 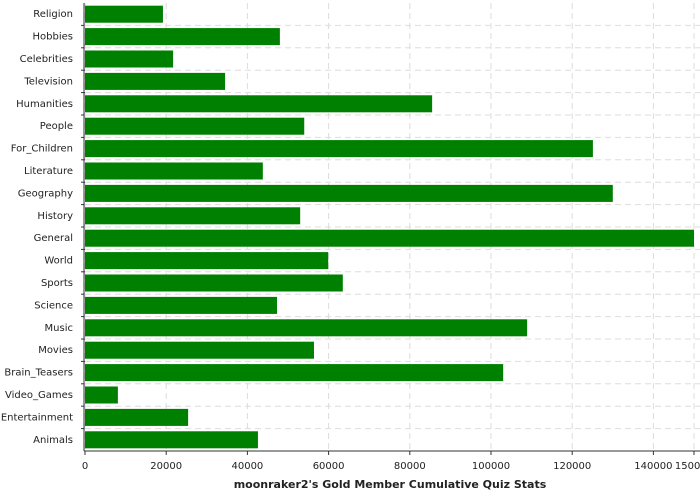 I want to click on y-tick-label: Religion, so click(x=53, y=14).